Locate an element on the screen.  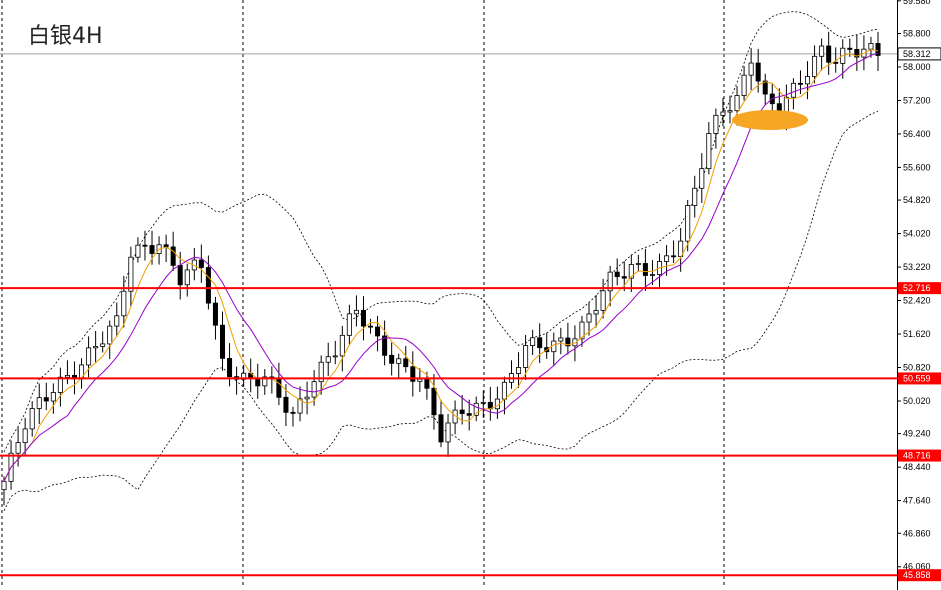
price-tick-label: 54.020 is located at coordinates (917, 234).